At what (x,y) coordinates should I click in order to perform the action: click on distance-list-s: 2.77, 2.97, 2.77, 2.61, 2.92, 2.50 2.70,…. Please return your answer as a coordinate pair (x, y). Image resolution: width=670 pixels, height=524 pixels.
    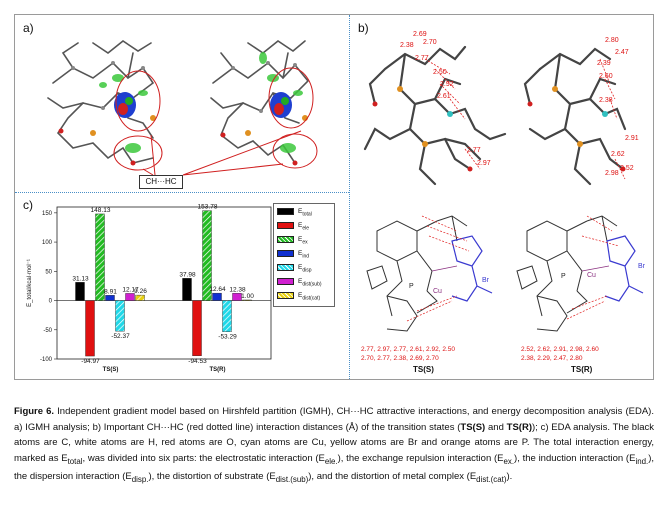
    Looking at the image, I should click on (408, 354).